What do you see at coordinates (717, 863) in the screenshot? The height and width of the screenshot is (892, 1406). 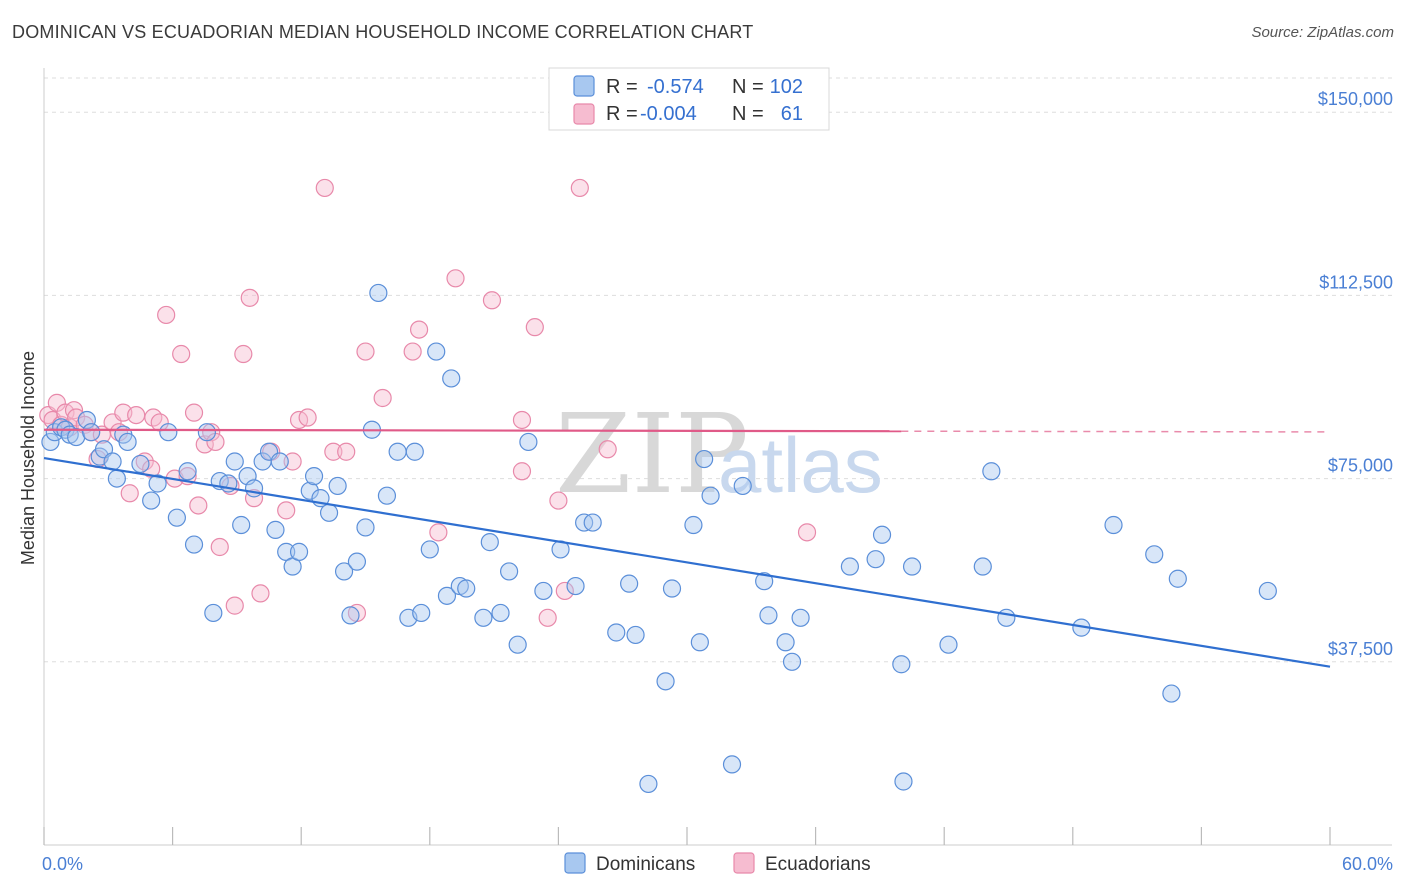 I see `series-legend: Dominicans Ecuadorians` at bounding box center [717, 863].